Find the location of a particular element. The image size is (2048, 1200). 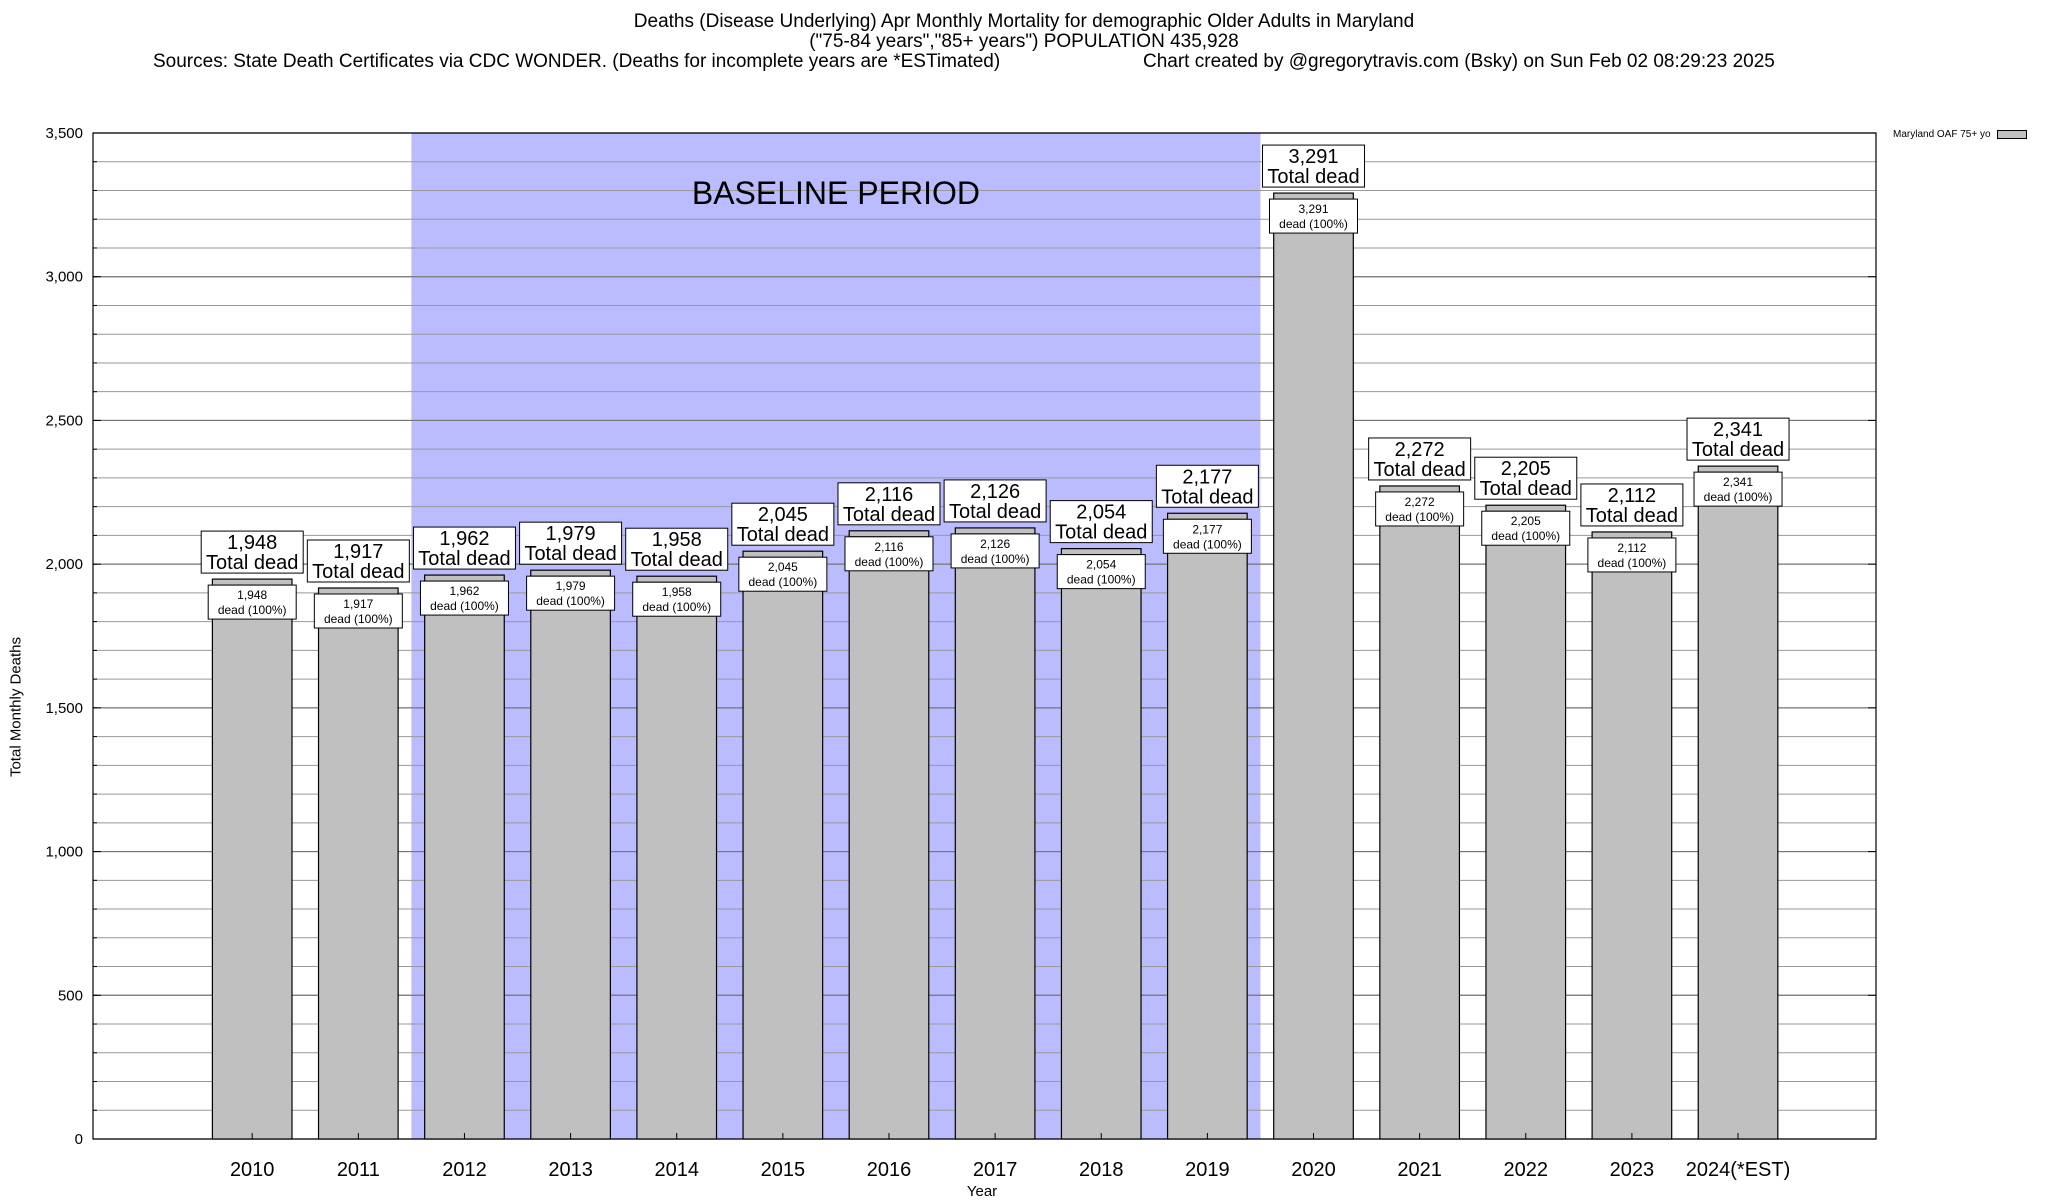

x-tick-label: 2011 is located at coordinates (358, 1170).